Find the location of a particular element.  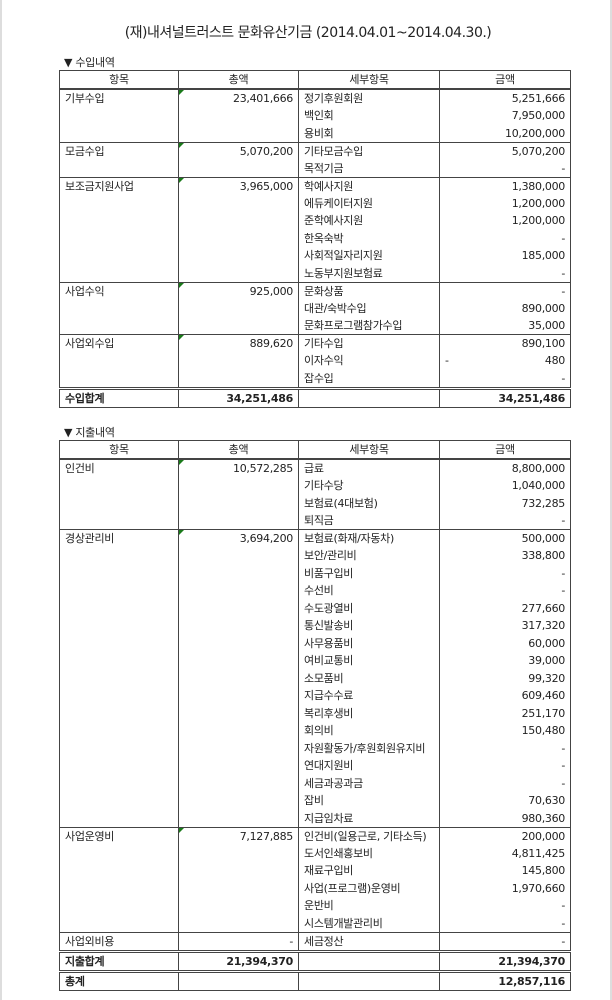

table-row: 사회적일자리지원 185,000 is located at coordinates (315, 256).